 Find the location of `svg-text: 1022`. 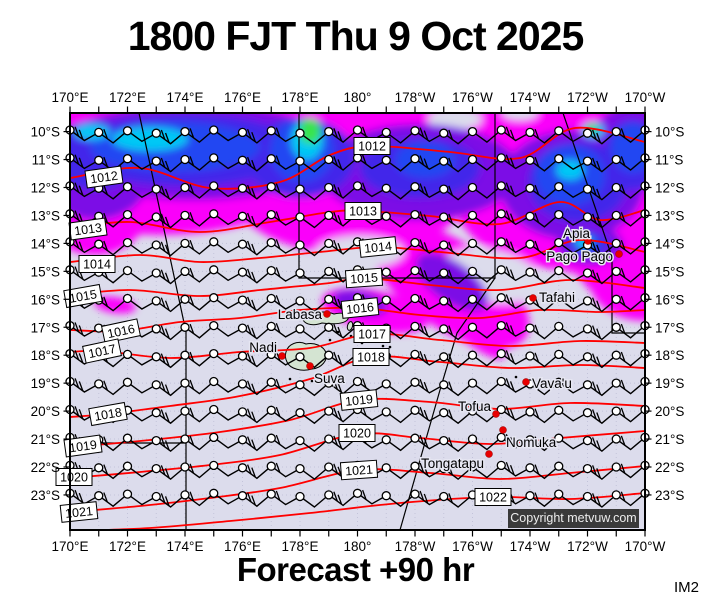

svg-text: 1022 is located at coordinates (493, 498).